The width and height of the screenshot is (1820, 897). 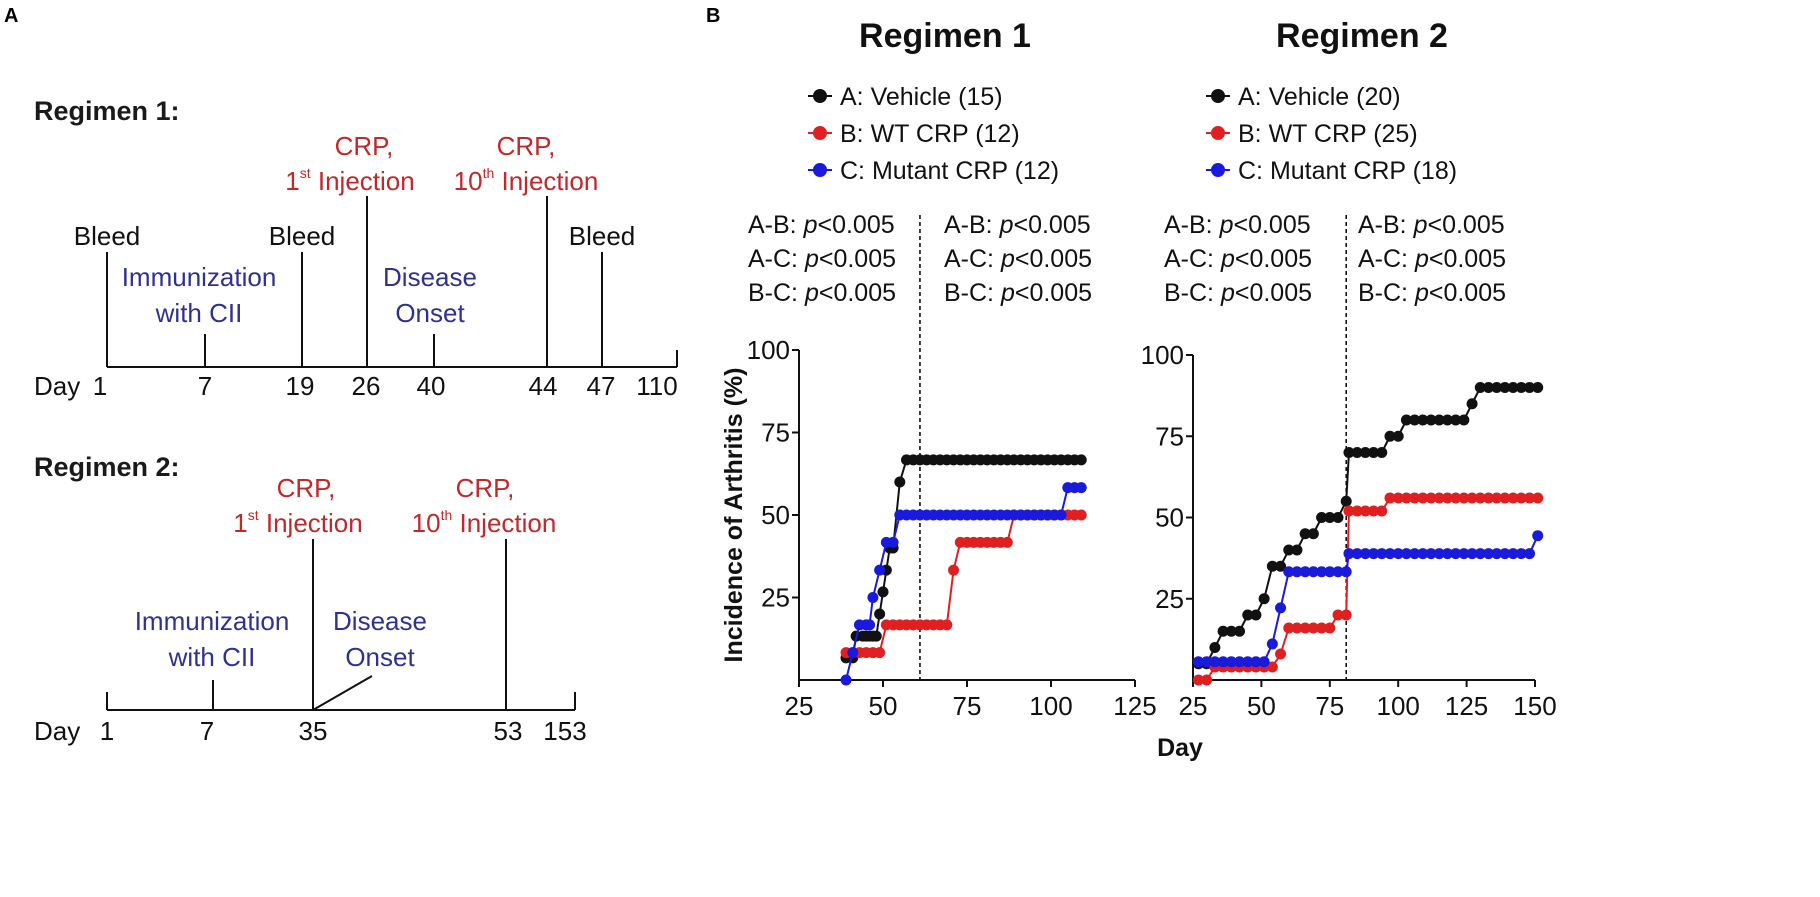 What do you see at coordinates (526, 146) in the screenshot?
I see `r1-crp10-line1: CRP,` at bounding box center [526, 146].